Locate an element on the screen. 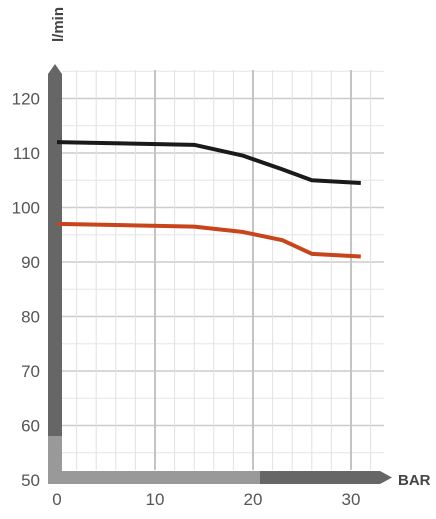 The width and height of the screenshot is (436, 519). y-tick-label: 80 is located at coordinates (30, 317).